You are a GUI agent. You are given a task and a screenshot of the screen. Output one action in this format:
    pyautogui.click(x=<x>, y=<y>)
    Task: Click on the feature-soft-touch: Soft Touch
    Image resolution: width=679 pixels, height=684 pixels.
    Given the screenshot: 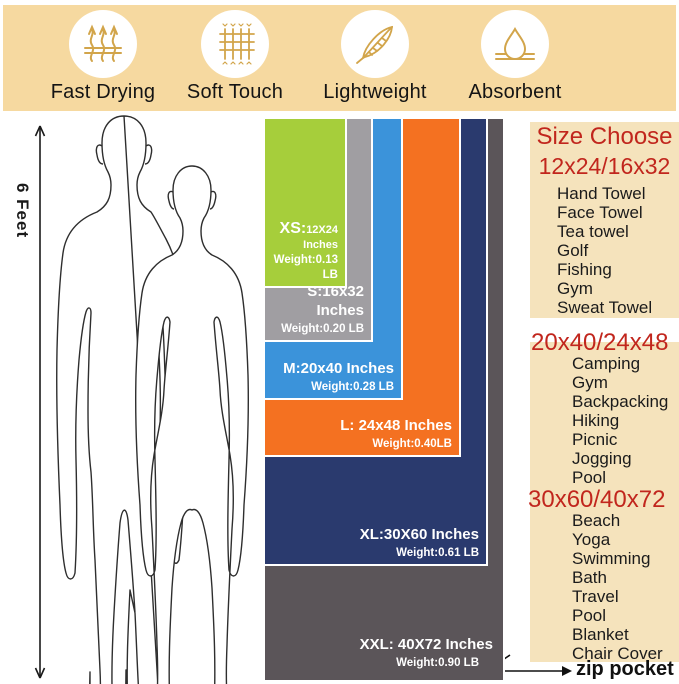 What is the action you would take?
    pyautogui.click(x=235, y=57)
    